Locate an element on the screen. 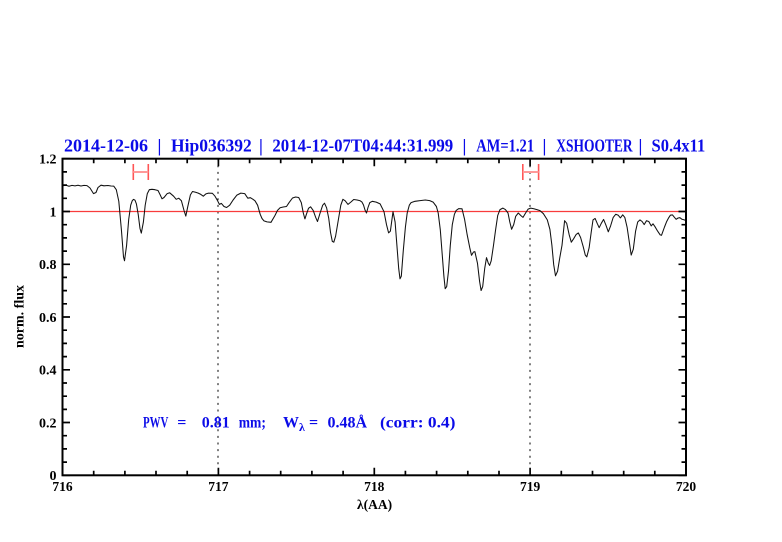 Image resolution: width=782 pixels, height=542 pixels. svg-text: 0.6 is located at coordinates (48, 318).